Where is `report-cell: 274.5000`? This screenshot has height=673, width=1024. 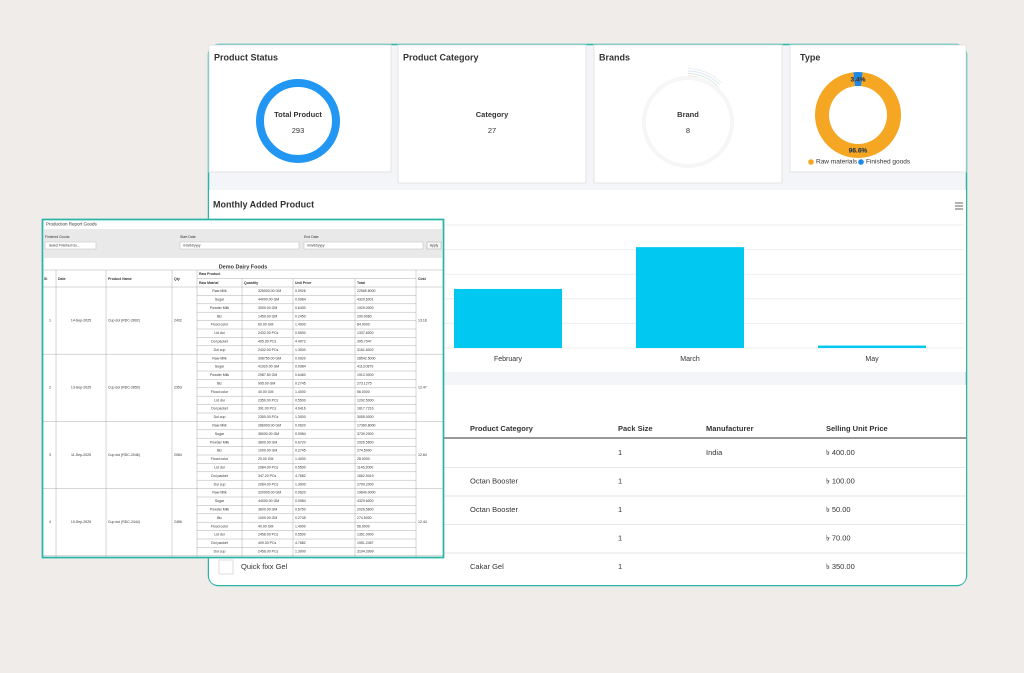
report-cell: 274.5000 is located at coordinates (364, 518).